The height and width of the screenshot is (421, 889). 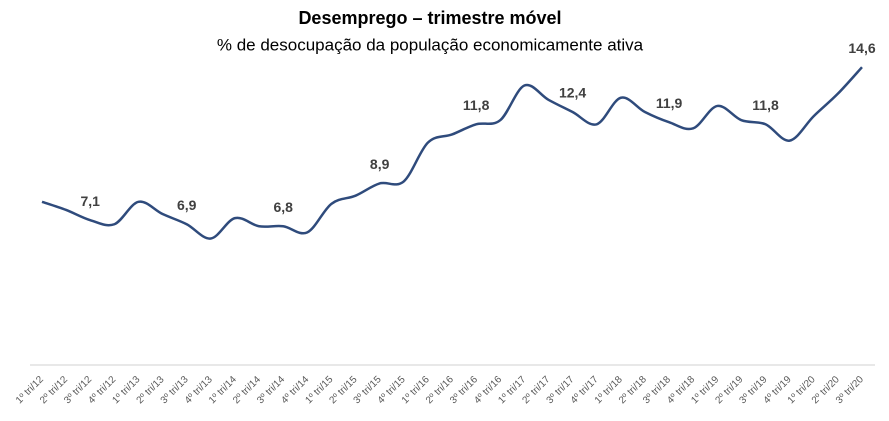 What do you see at coordinates (91, 201) in the screenshot?
I see `data-label: 7,1` at bounding box center [91, 201].